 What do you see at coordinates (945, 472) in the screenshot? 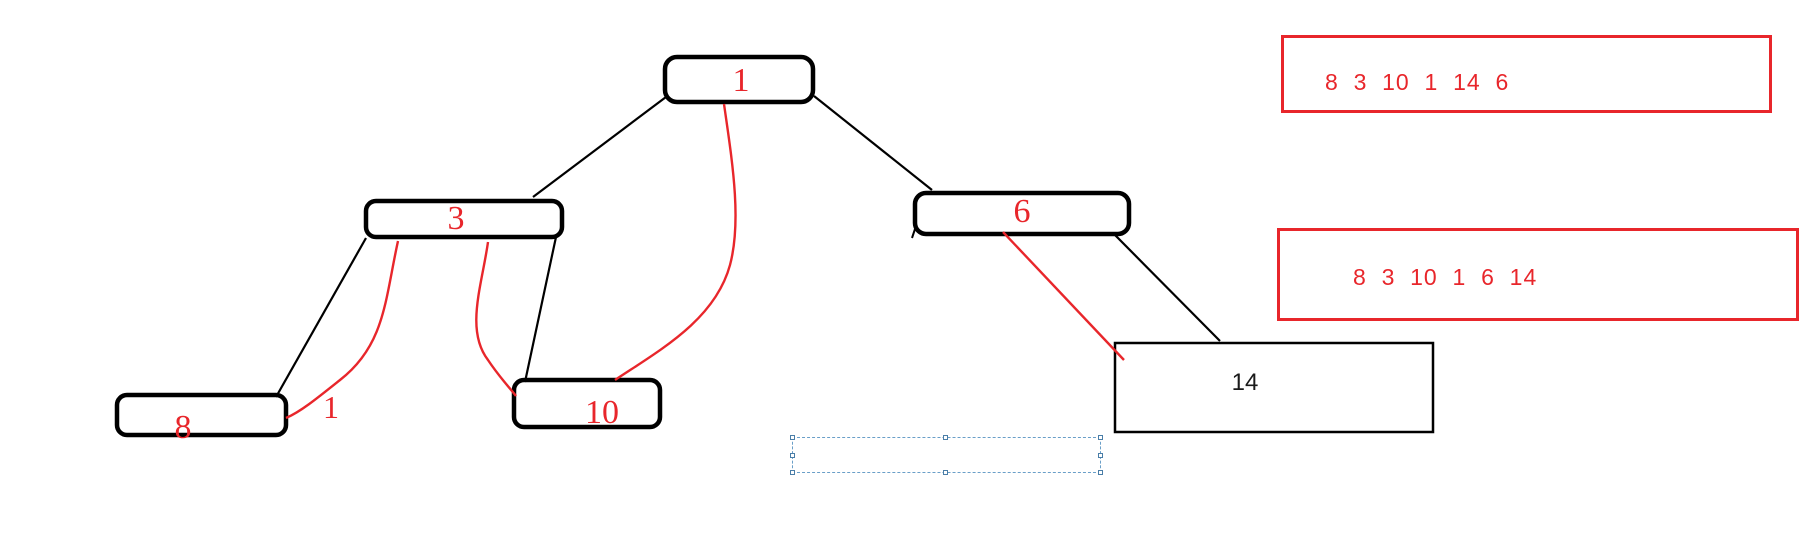
I see `resize-handle-bm` at bounding box center [945, 472].